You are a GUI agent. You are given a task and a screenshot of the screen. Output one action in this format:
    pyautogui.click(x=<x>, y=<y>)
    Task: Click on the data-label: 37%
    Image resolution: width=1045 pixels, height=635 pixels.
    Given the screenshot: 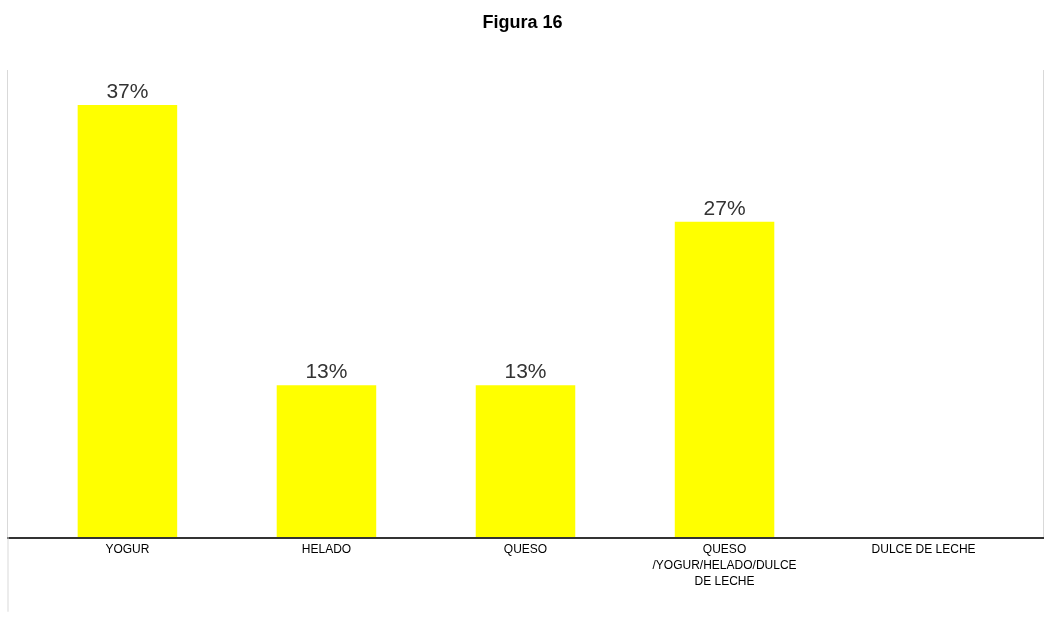 What is the action you would take?
    pyautogui.click(x=127, y=91)
    